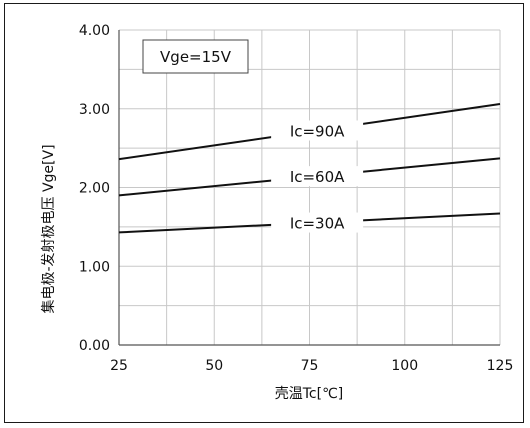  I want to click on y-tick-label: 4.00, so click(94, 31).